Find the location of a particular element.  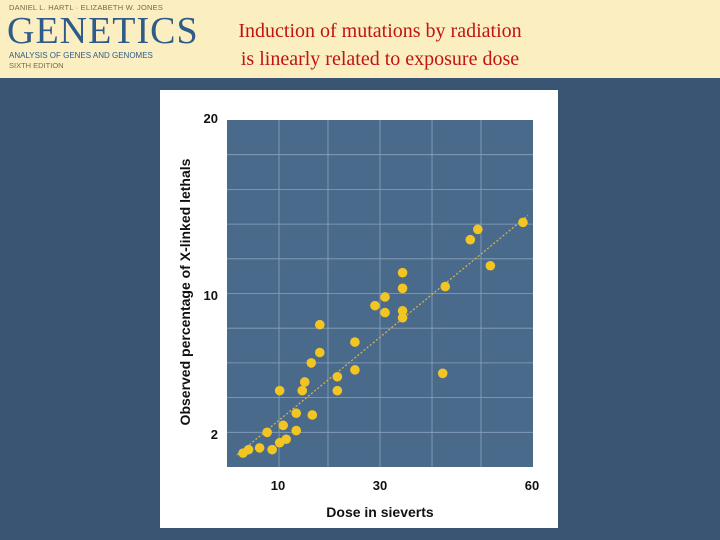

x-tick-label: 30 is located at coordinates (380, 485).